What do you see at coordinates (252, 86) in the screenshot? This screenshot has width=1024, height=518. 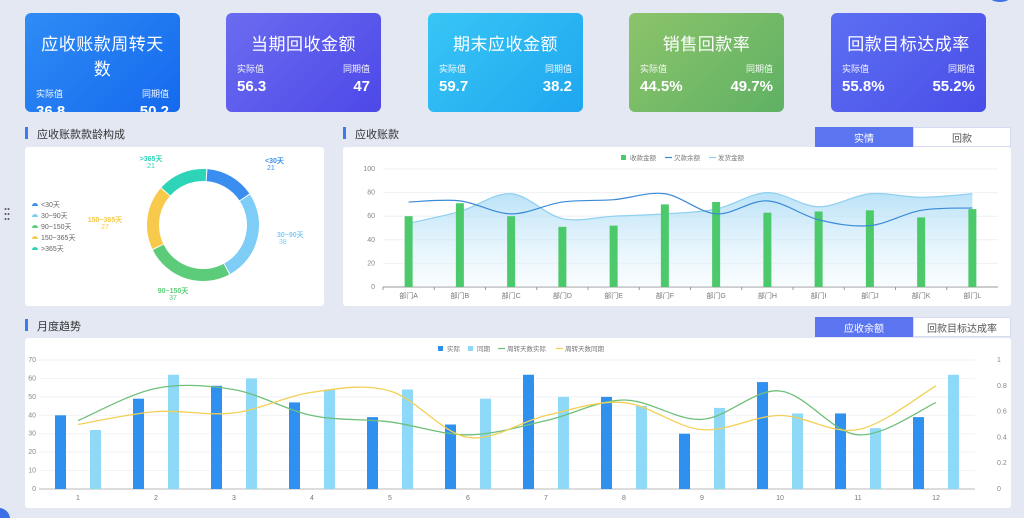 I see `kpi-value-actual: 56.3` at bounding box center [252, 86].